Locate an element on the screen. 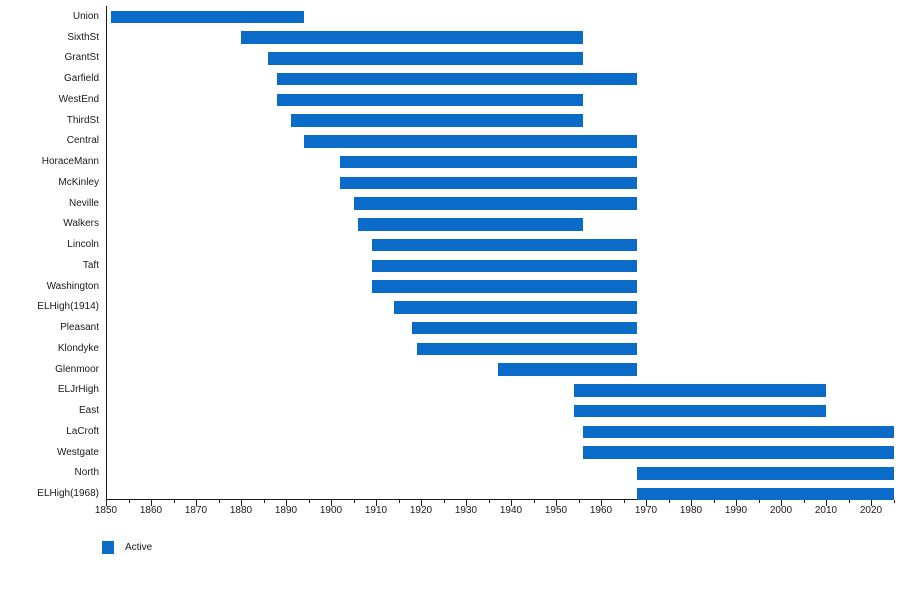 This screenshot has width=900, height=600. category-label-garfield: Garfield is located at coordinates (81, 79).